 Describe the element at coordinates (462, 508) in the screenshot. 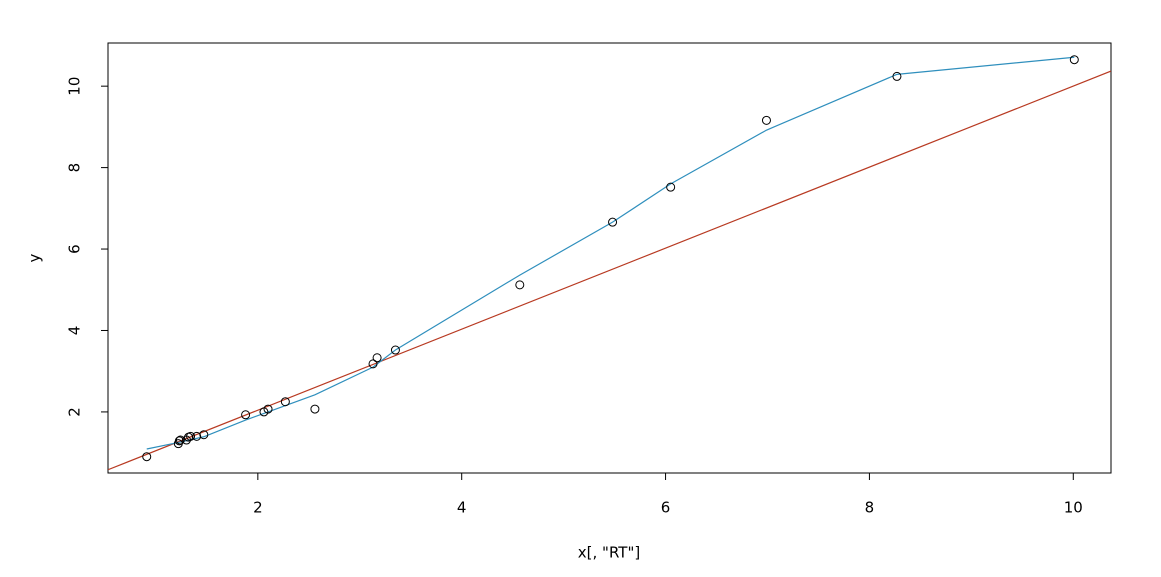

I see `x-tick-label: 4` at that location.